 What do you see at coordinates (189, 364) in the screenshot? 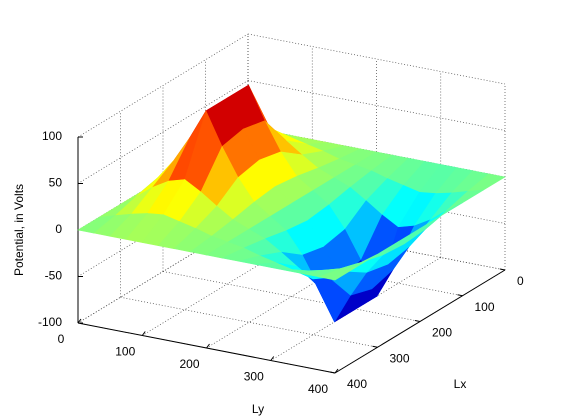
I see `x-tick-label: 200` at bounding box center [189, 364].